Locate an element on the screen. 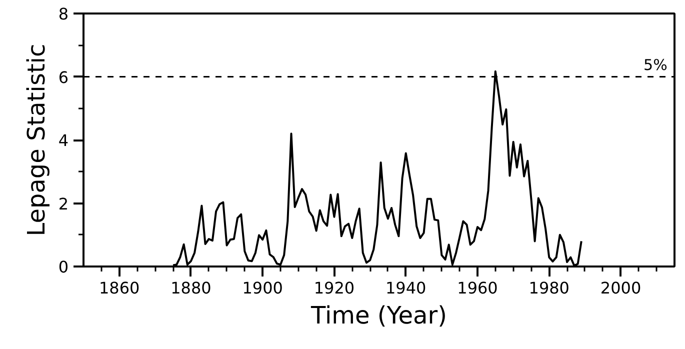 The width and height of the screenshot is (685, 349). y-tick-label: 6 is located at coordinates (63, 77).